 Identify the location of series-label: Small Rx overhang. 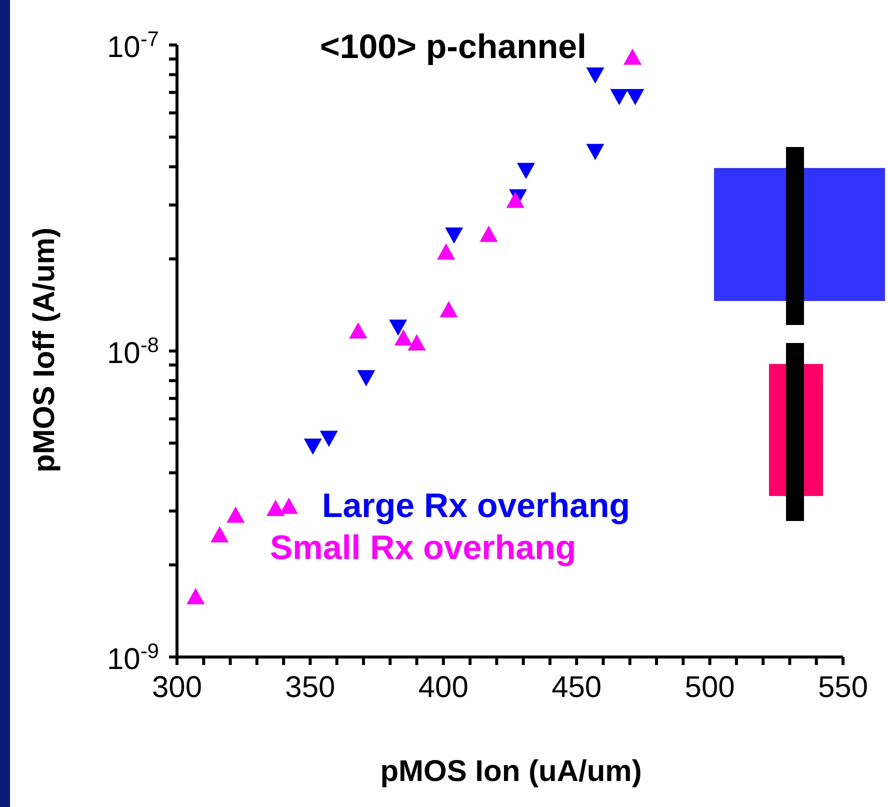
(424, 548).